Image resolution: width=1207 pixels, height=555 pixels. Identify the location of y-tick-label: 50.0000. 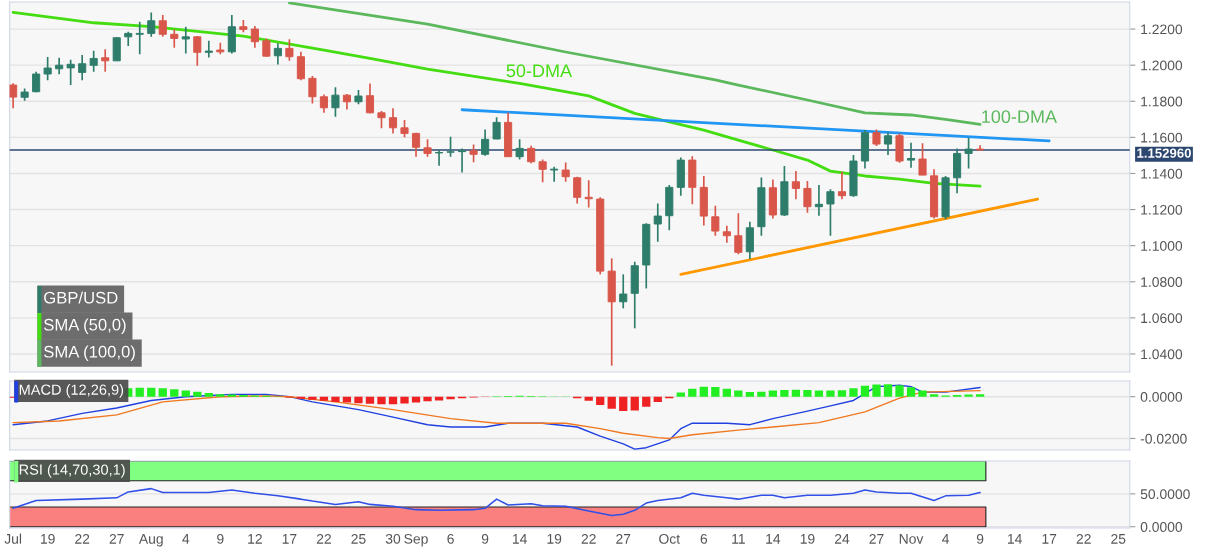
(1165, 494).